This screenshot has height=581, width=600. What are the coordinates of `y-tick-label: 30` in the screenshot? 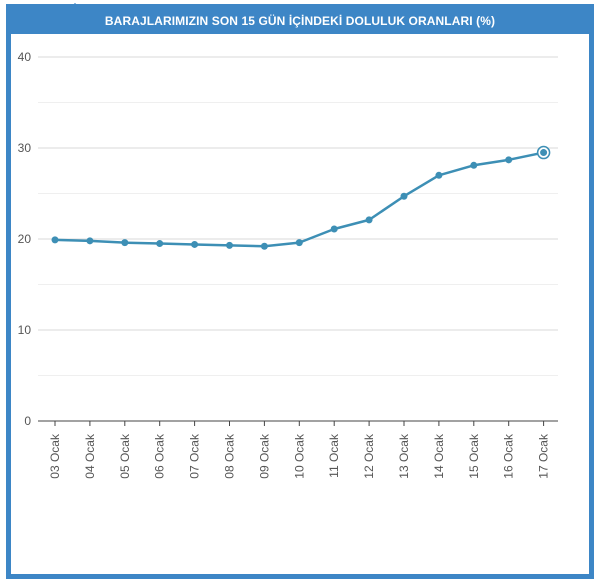 It's located at (25, 148).